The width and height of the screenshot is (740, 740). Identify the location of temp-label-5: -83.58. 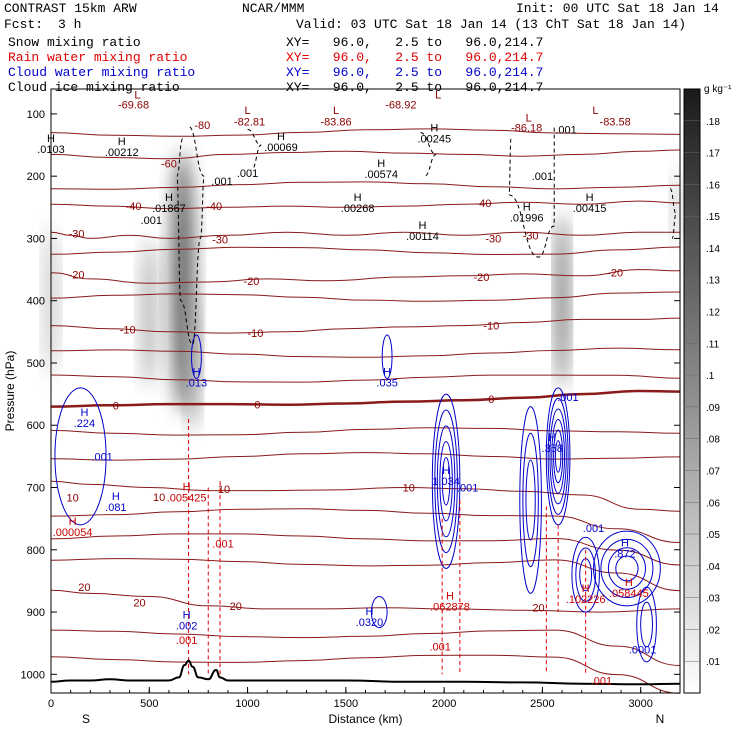
(615, 122).